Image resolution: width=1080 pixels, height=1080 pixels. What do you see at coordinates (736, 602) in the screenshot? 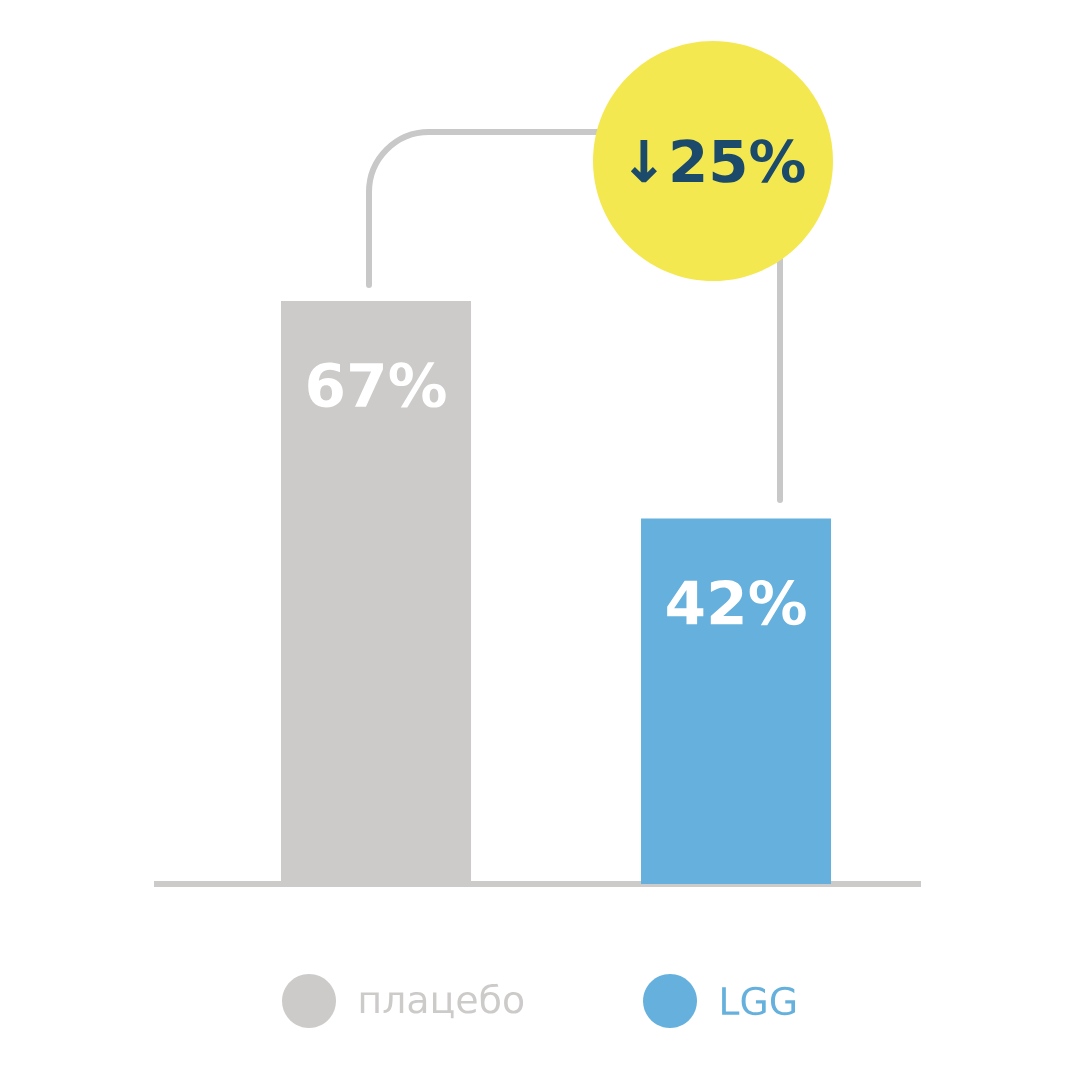
I see `data-label: 42%` at bounding box center [736, 602].